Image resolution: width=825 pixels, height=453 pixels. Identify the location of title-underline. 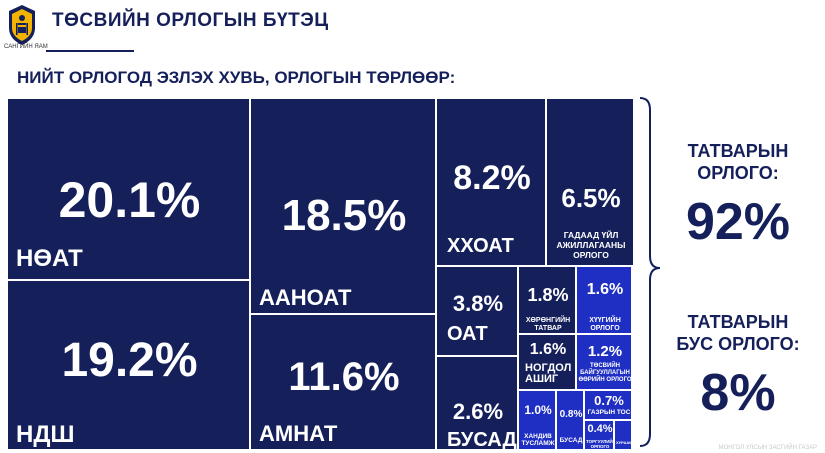
(90, 51).